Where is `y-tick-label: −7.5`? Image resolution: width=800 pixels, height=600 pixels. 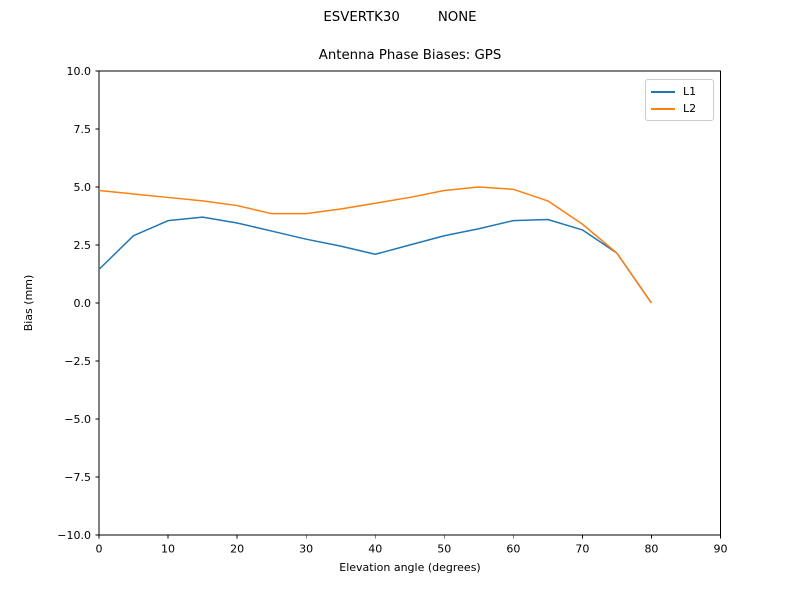
y-tick-label: −7.5 is located at coordinates (77, 477).